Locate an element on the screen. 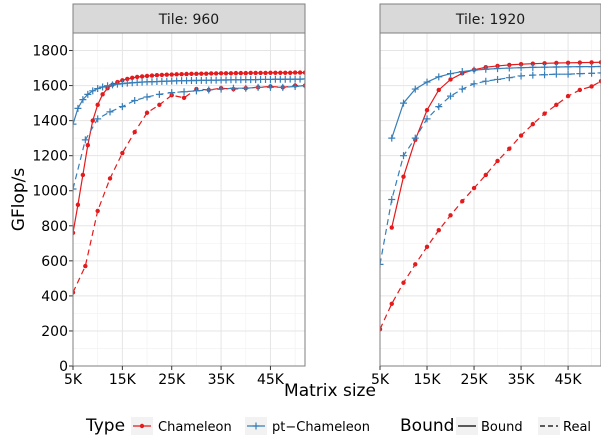 The image size is (601, 439). y-tick-label: 1800 is located at coordinates (50, 52).